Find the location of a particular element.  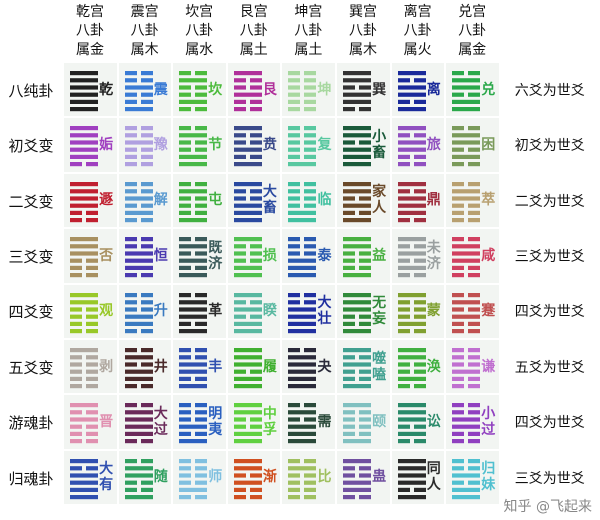

hexagram-name: 涣 is located at coordinates (433, 366).